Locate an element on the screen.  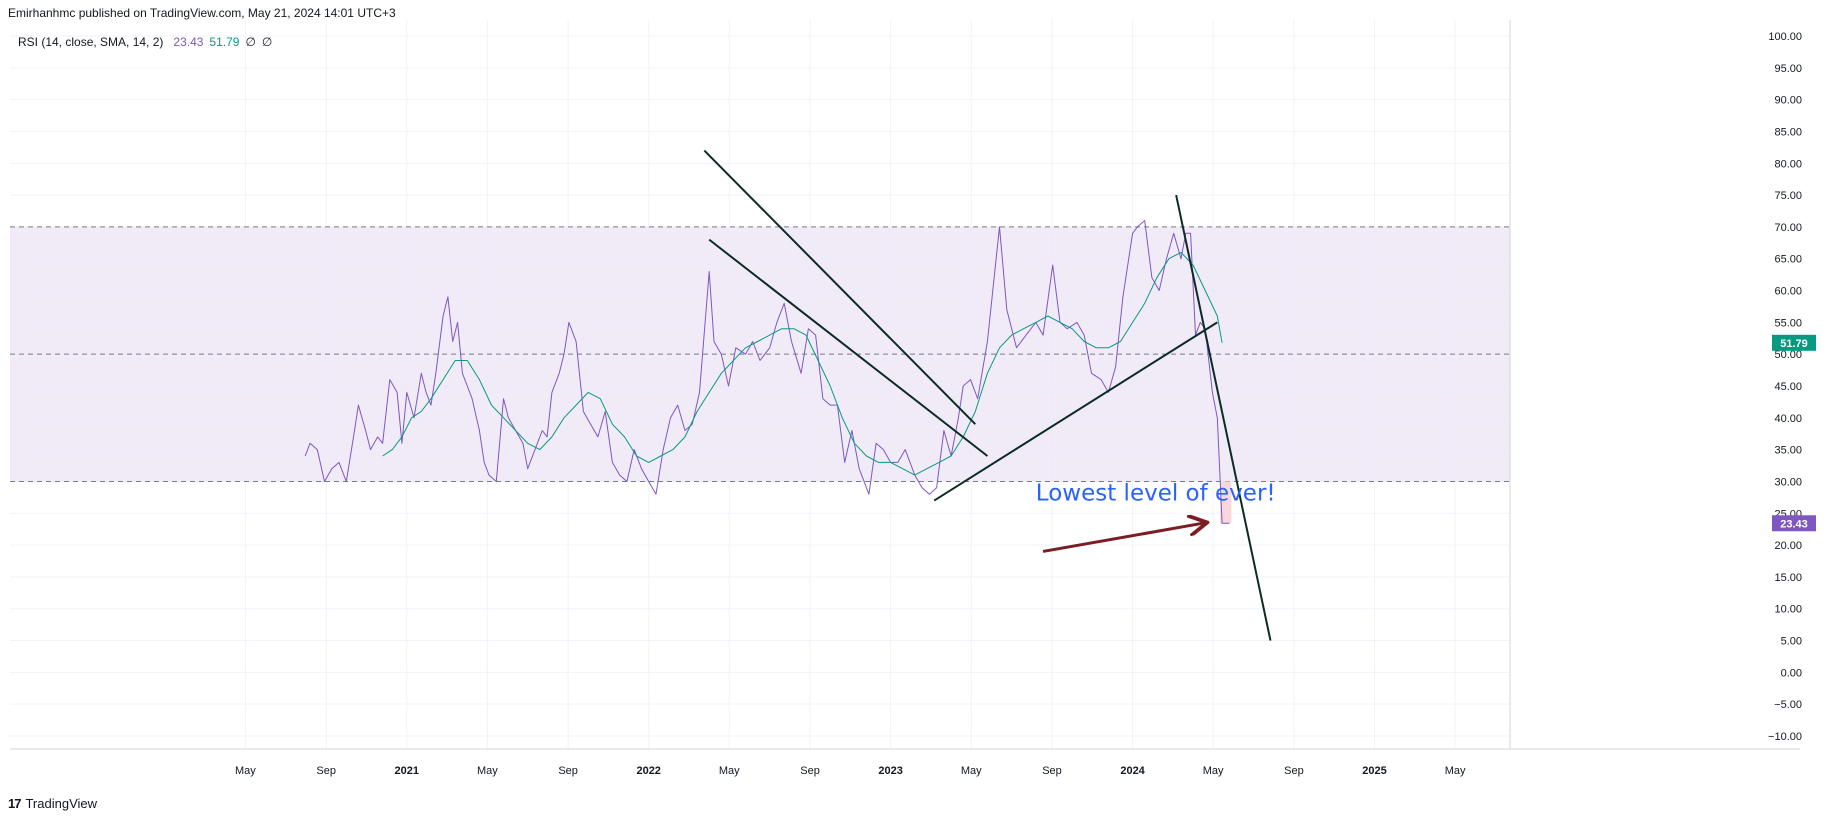
y-tick-label: −10.00 is located at coordinates (1785, 737).